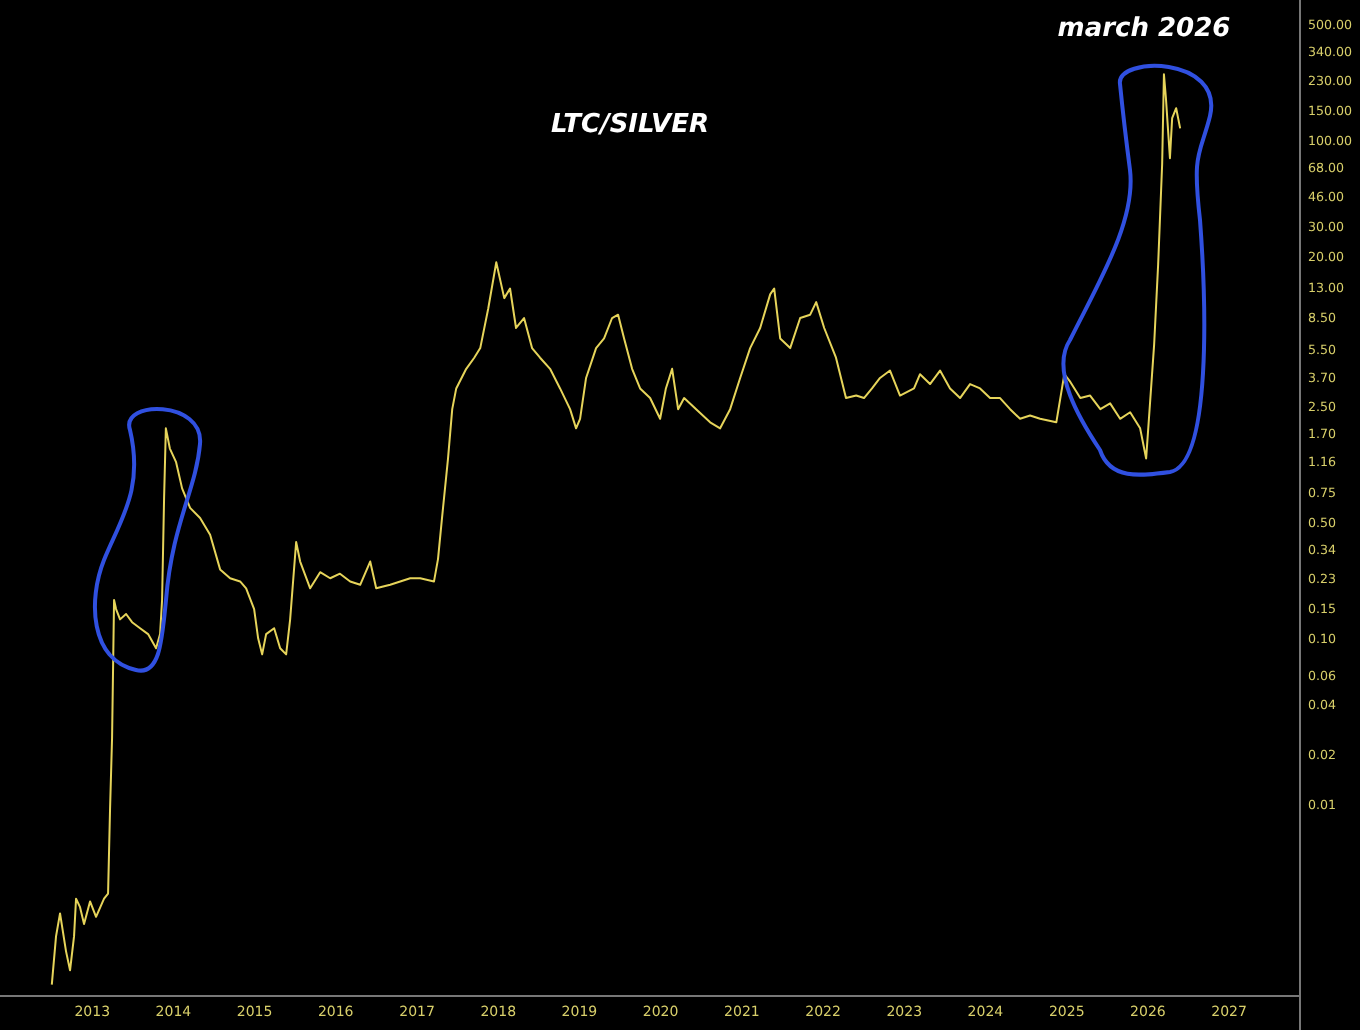 This screenshot has height=1030, width=1360. I want to click on text: LTC/SILVER, so click(630, 125).